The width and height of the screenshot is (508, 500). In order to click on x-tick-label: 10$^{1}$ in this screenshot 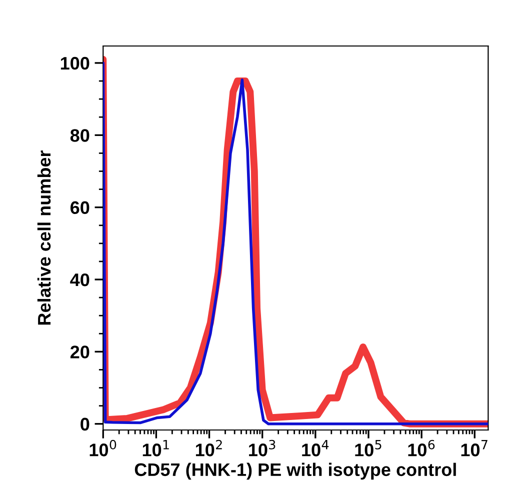, I will do `click(155, 448)`.